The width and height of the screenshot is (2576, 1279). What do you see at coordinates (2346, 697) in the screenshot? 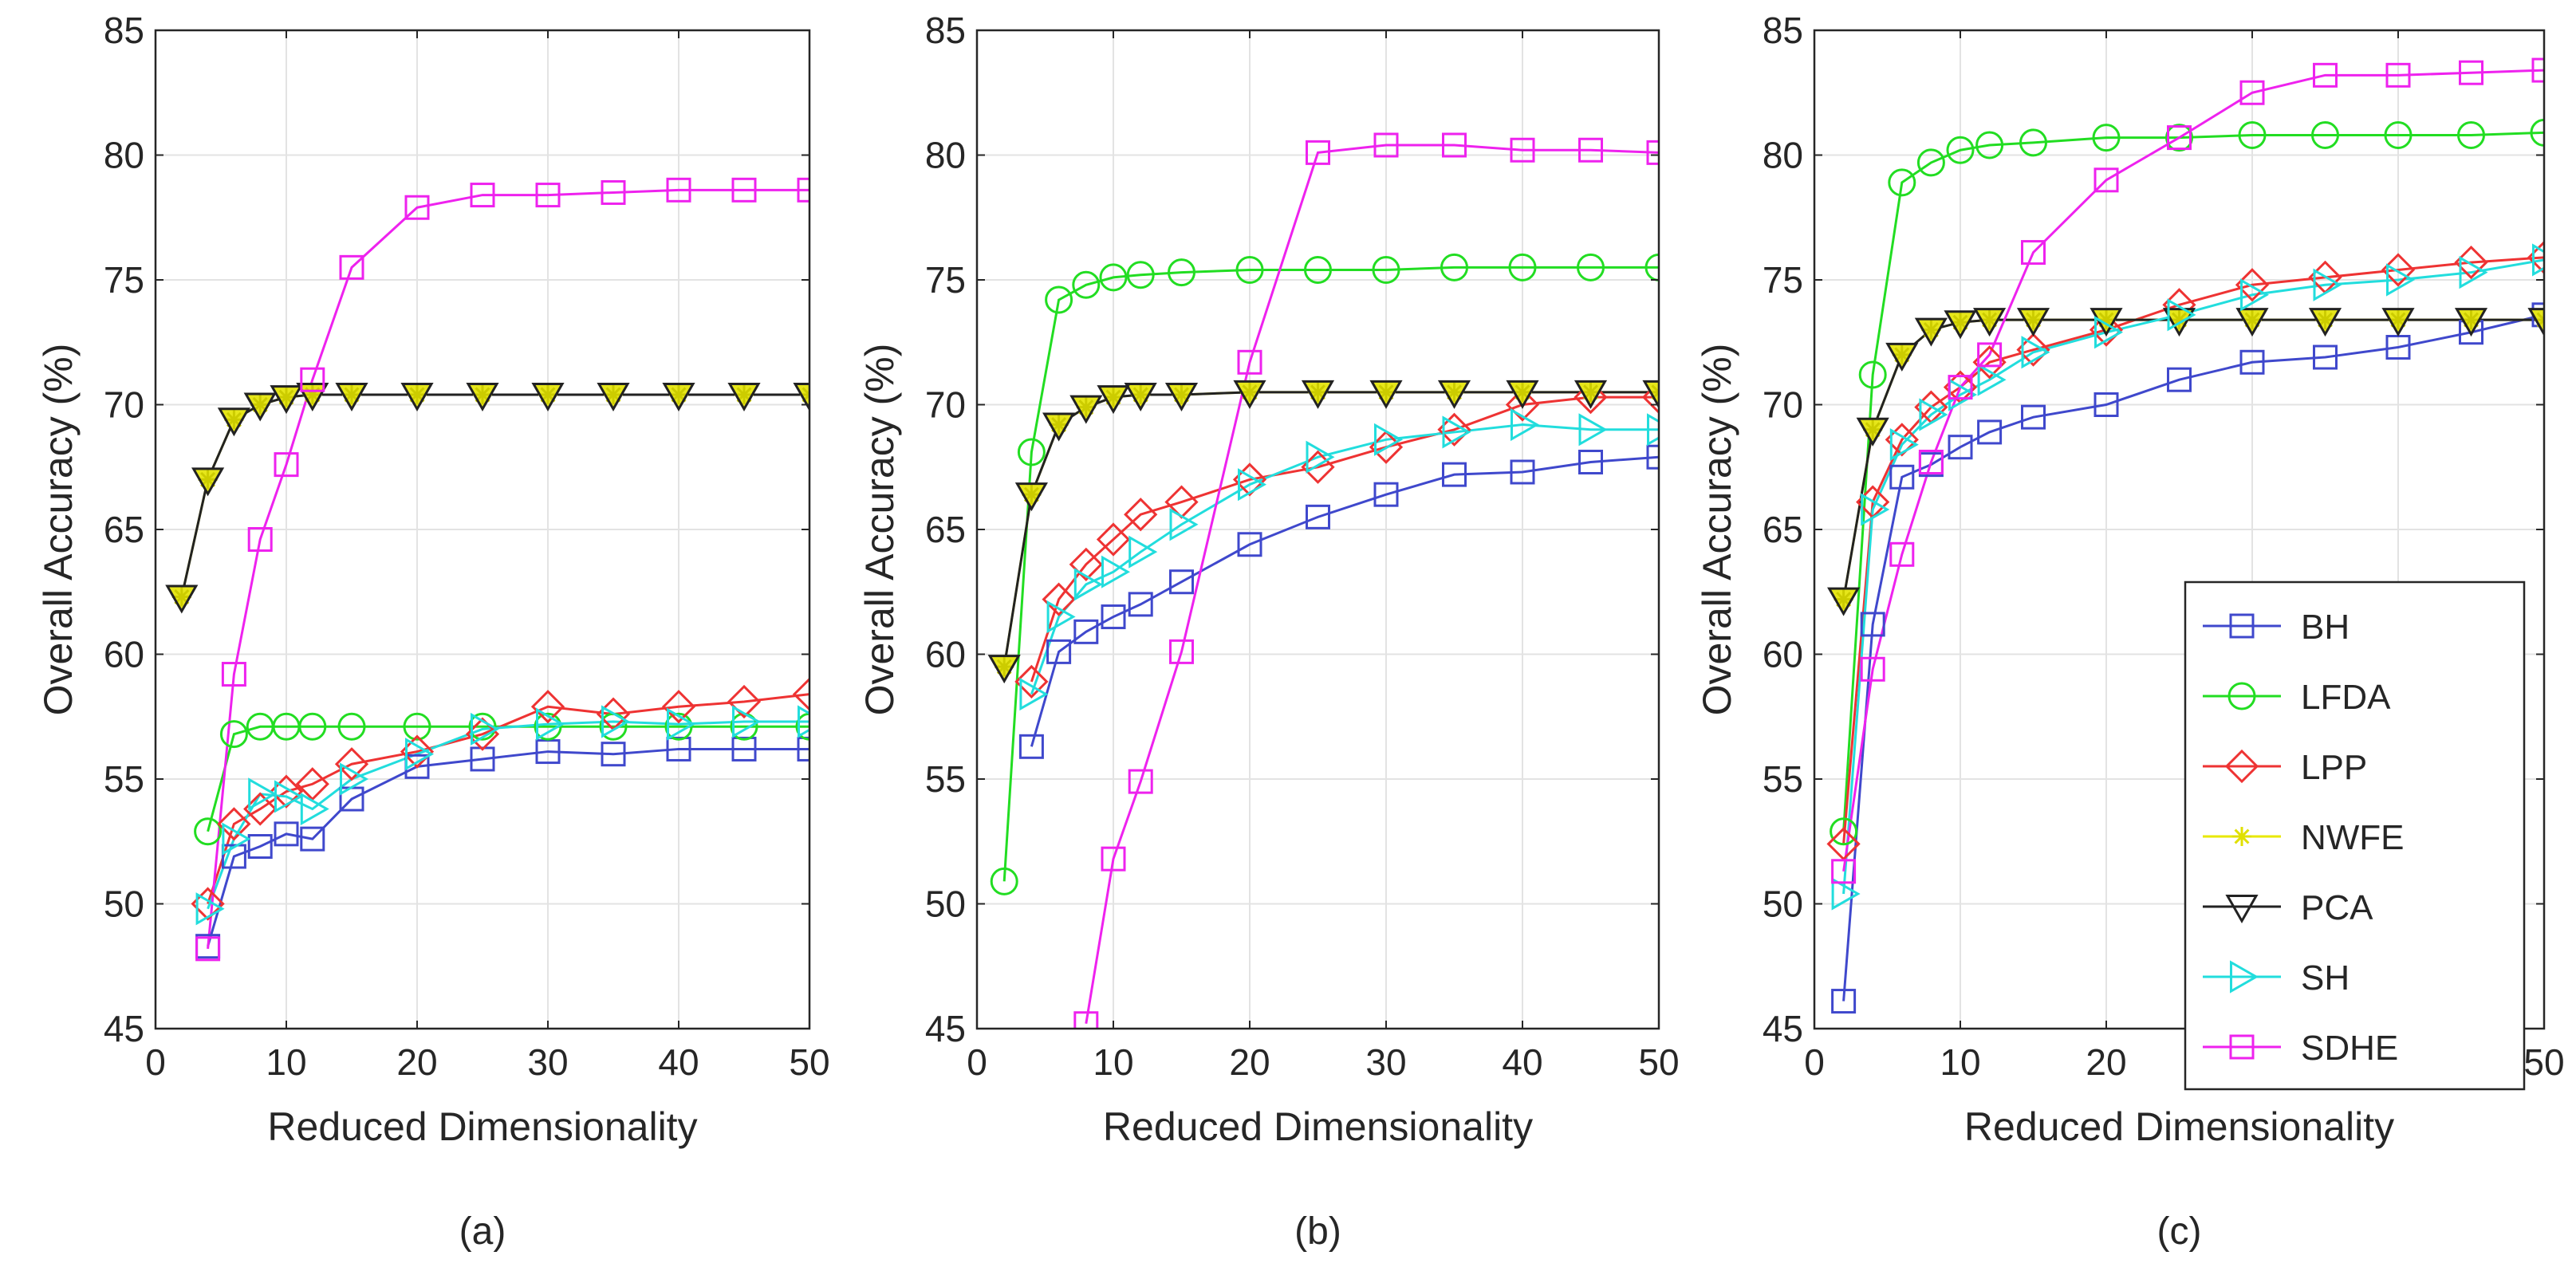
I see `legend-label-lfda: LFDA` at bounding box center [2346, 697].